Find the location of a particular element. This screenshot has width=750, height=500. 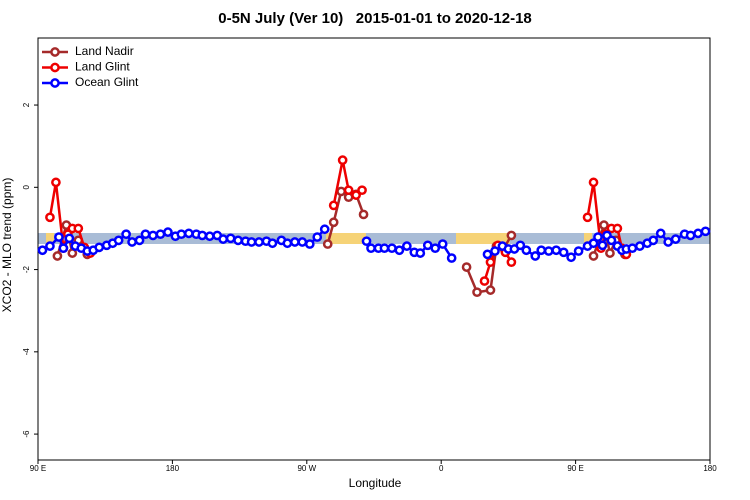

y-tick-label: -4 is located at coordinates (26, 352).